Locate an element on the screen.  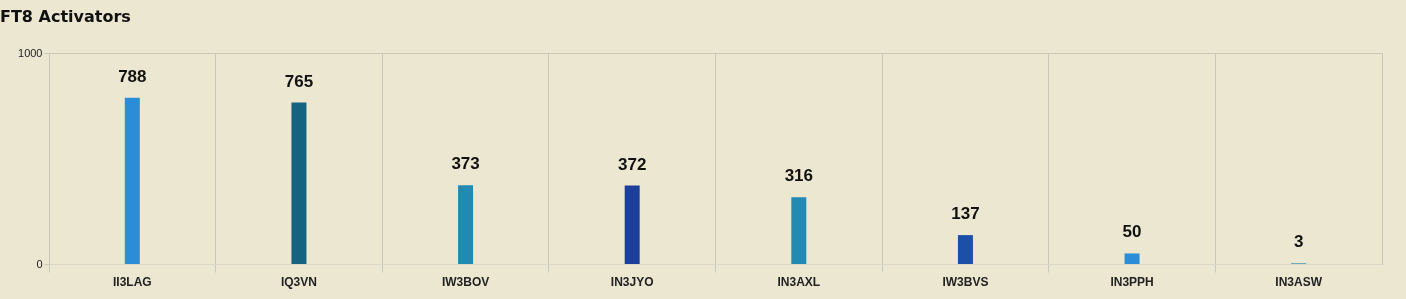
x-tick-label: IW3BVS is located at coordinates (965, 281).